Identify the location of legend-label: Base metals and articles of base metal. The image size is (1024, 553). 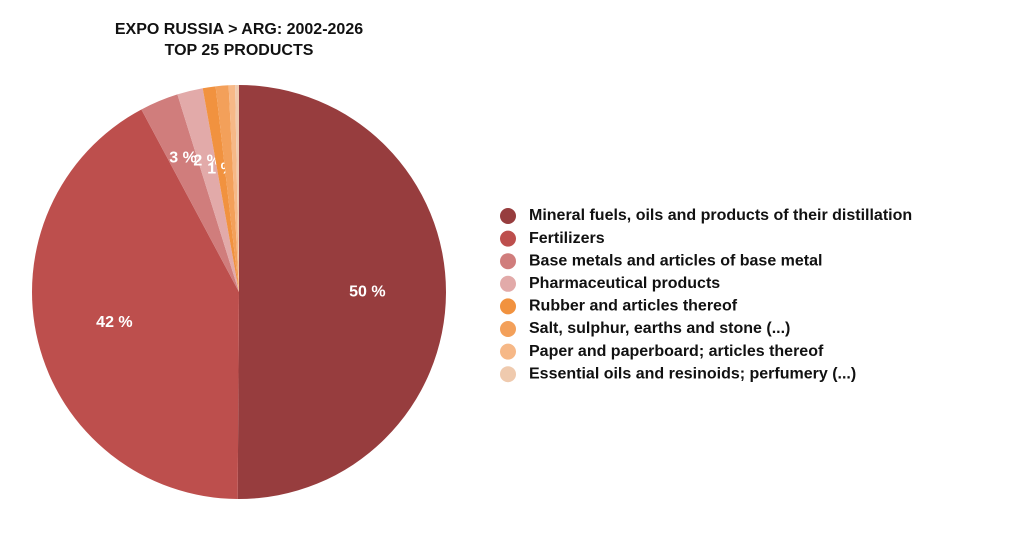
(675, 260).